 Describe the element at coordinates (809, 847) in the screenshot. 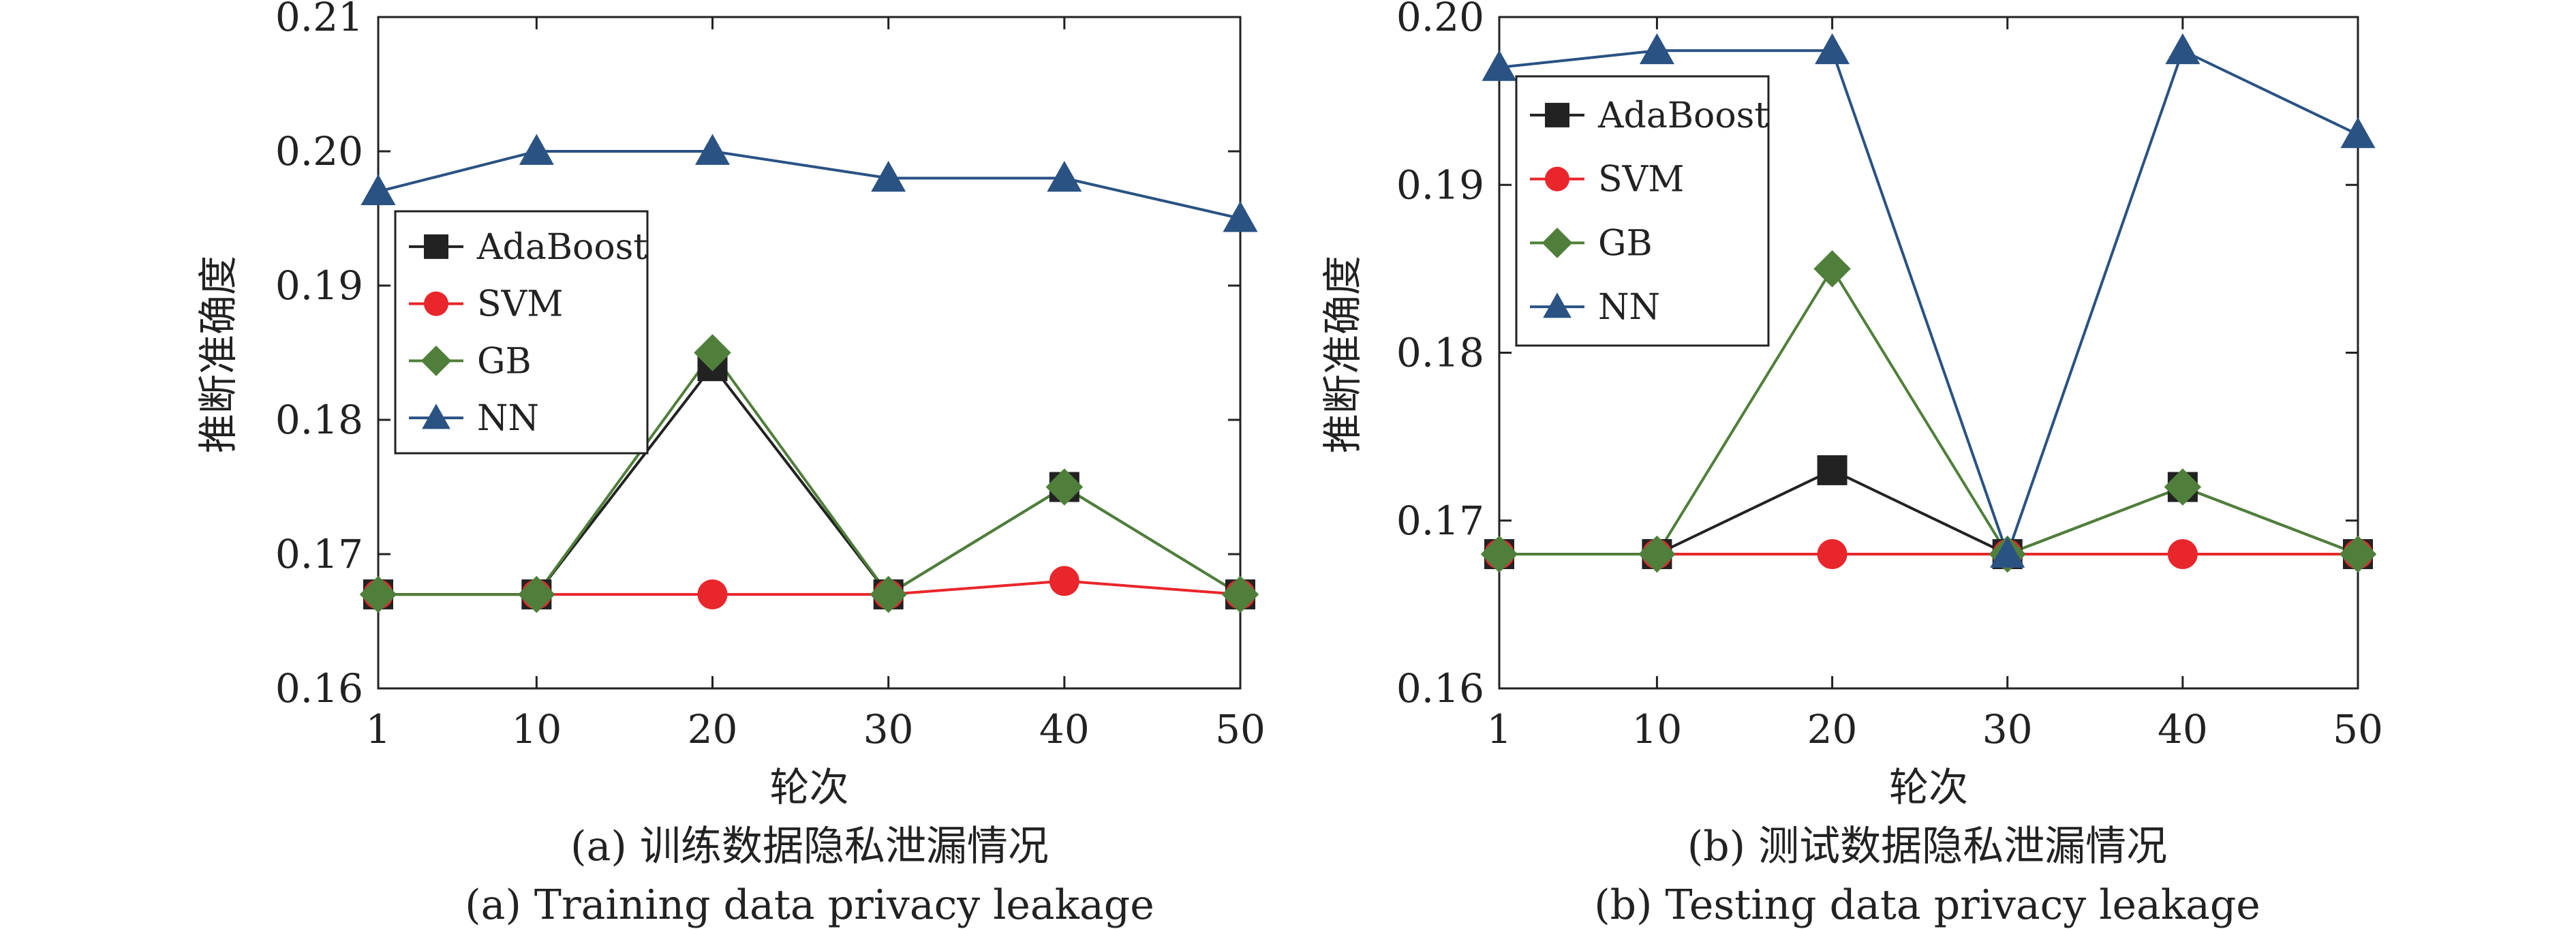

I see `caption-chinese: (a) 训练数据隐私泄漏情况` at that location.